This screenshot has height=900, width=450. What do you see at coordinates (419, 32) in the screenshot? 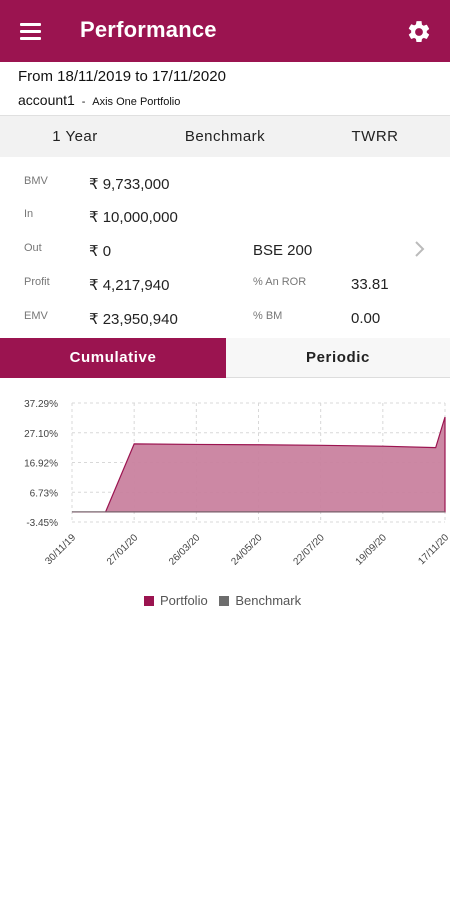
I see `gear-icon` at bounding box center [419, 32].